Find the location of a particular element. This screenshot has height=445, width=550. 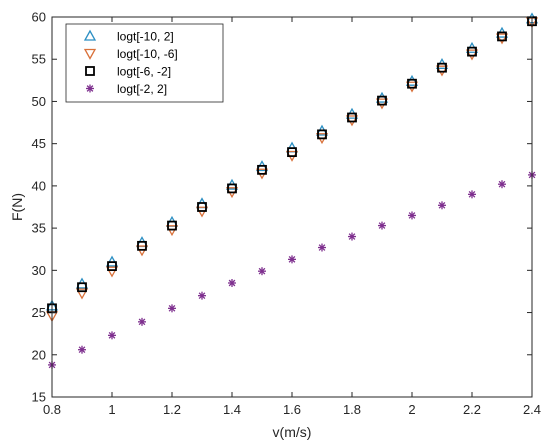

y-tick-label: 20 is located at coordinates (39, 354).